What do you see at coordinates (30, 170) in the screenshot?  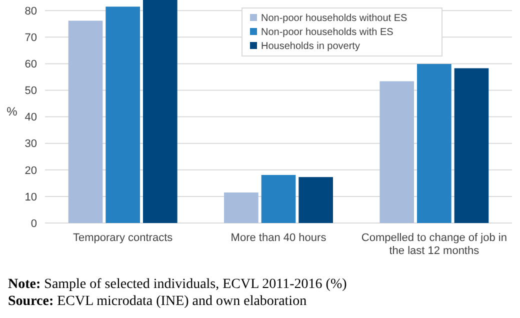 I see `y-tick-label: 20` at bounding box center [30, 170].